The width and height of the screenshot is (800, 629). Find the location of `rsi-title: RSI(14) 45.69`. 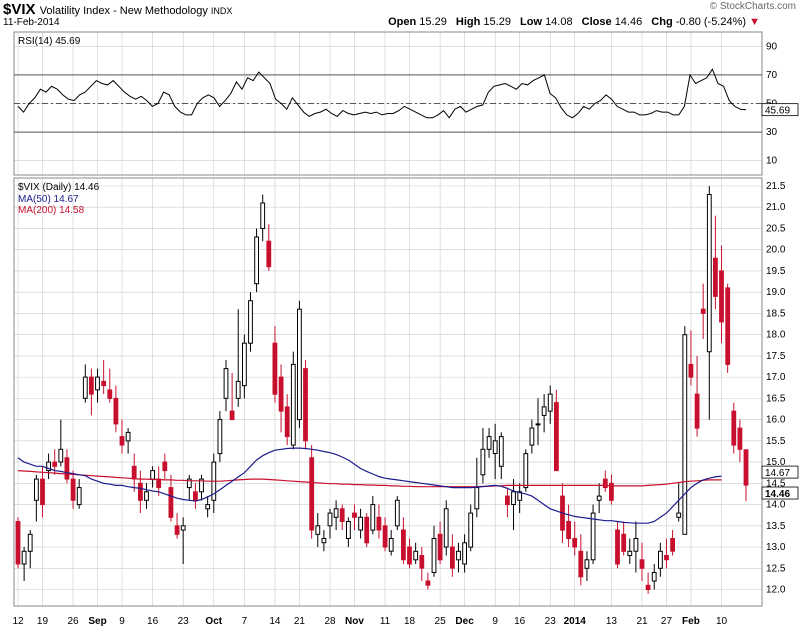

rsi-title: RSI(14) 45.69 is located at coordinates (49, 41).